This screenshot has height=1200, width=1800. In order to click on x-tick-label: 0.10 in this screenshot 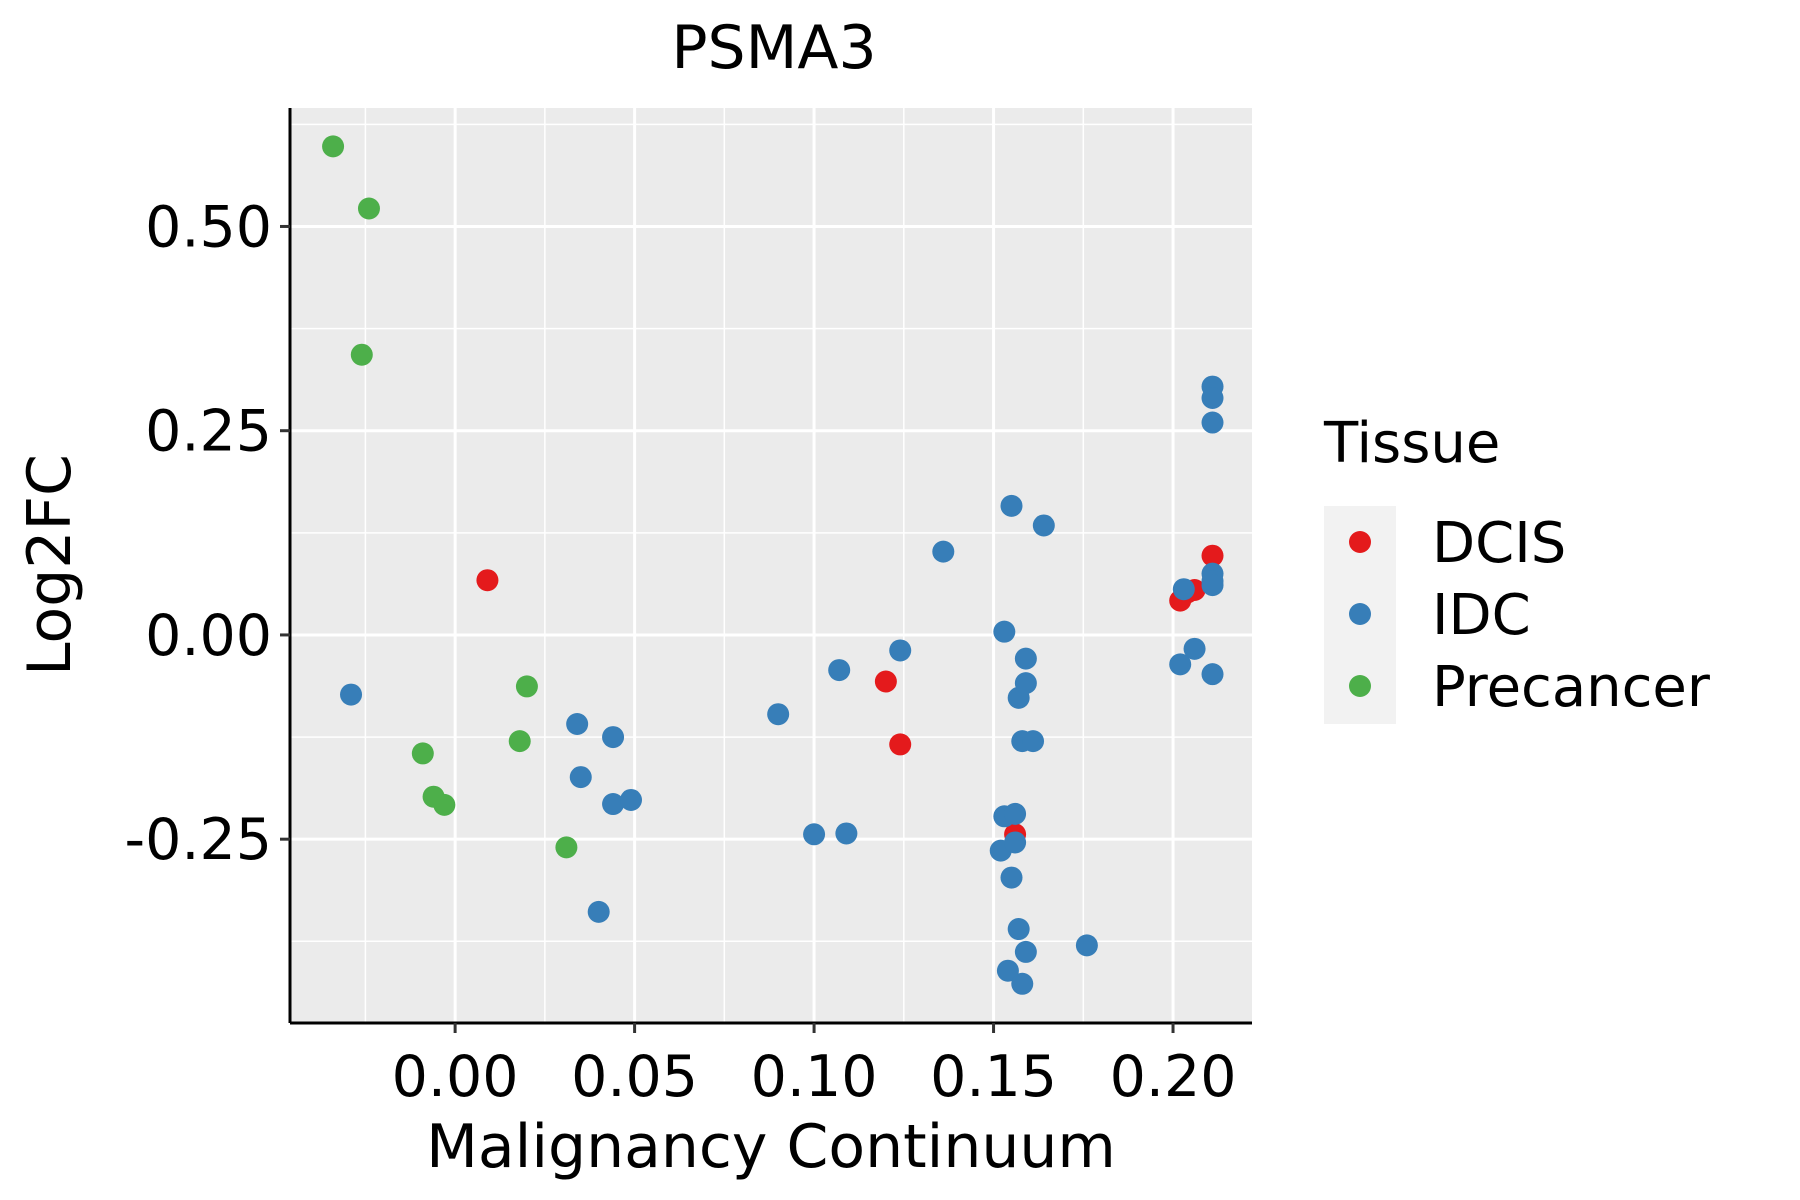, I will do `click(814, 1077)`.